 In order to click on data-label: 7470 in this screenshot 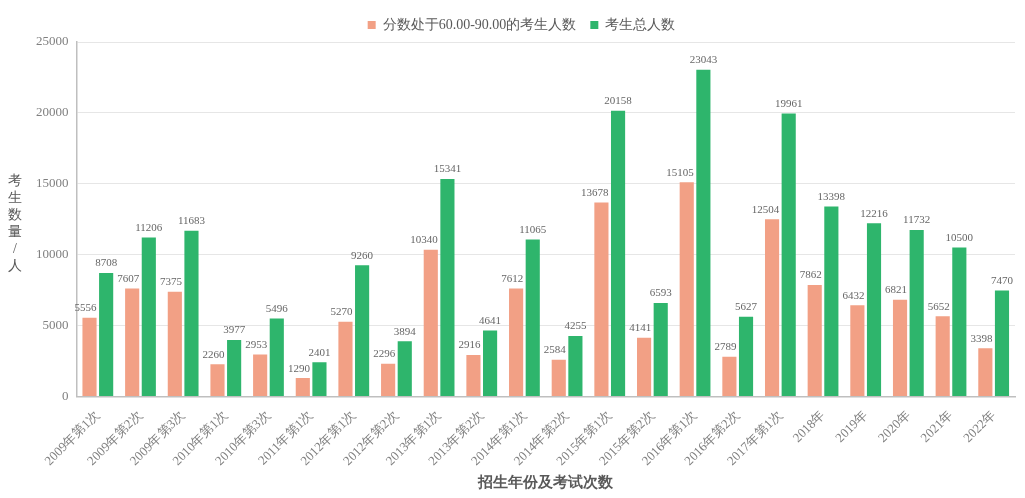, I will do `click(1002, 279)`.